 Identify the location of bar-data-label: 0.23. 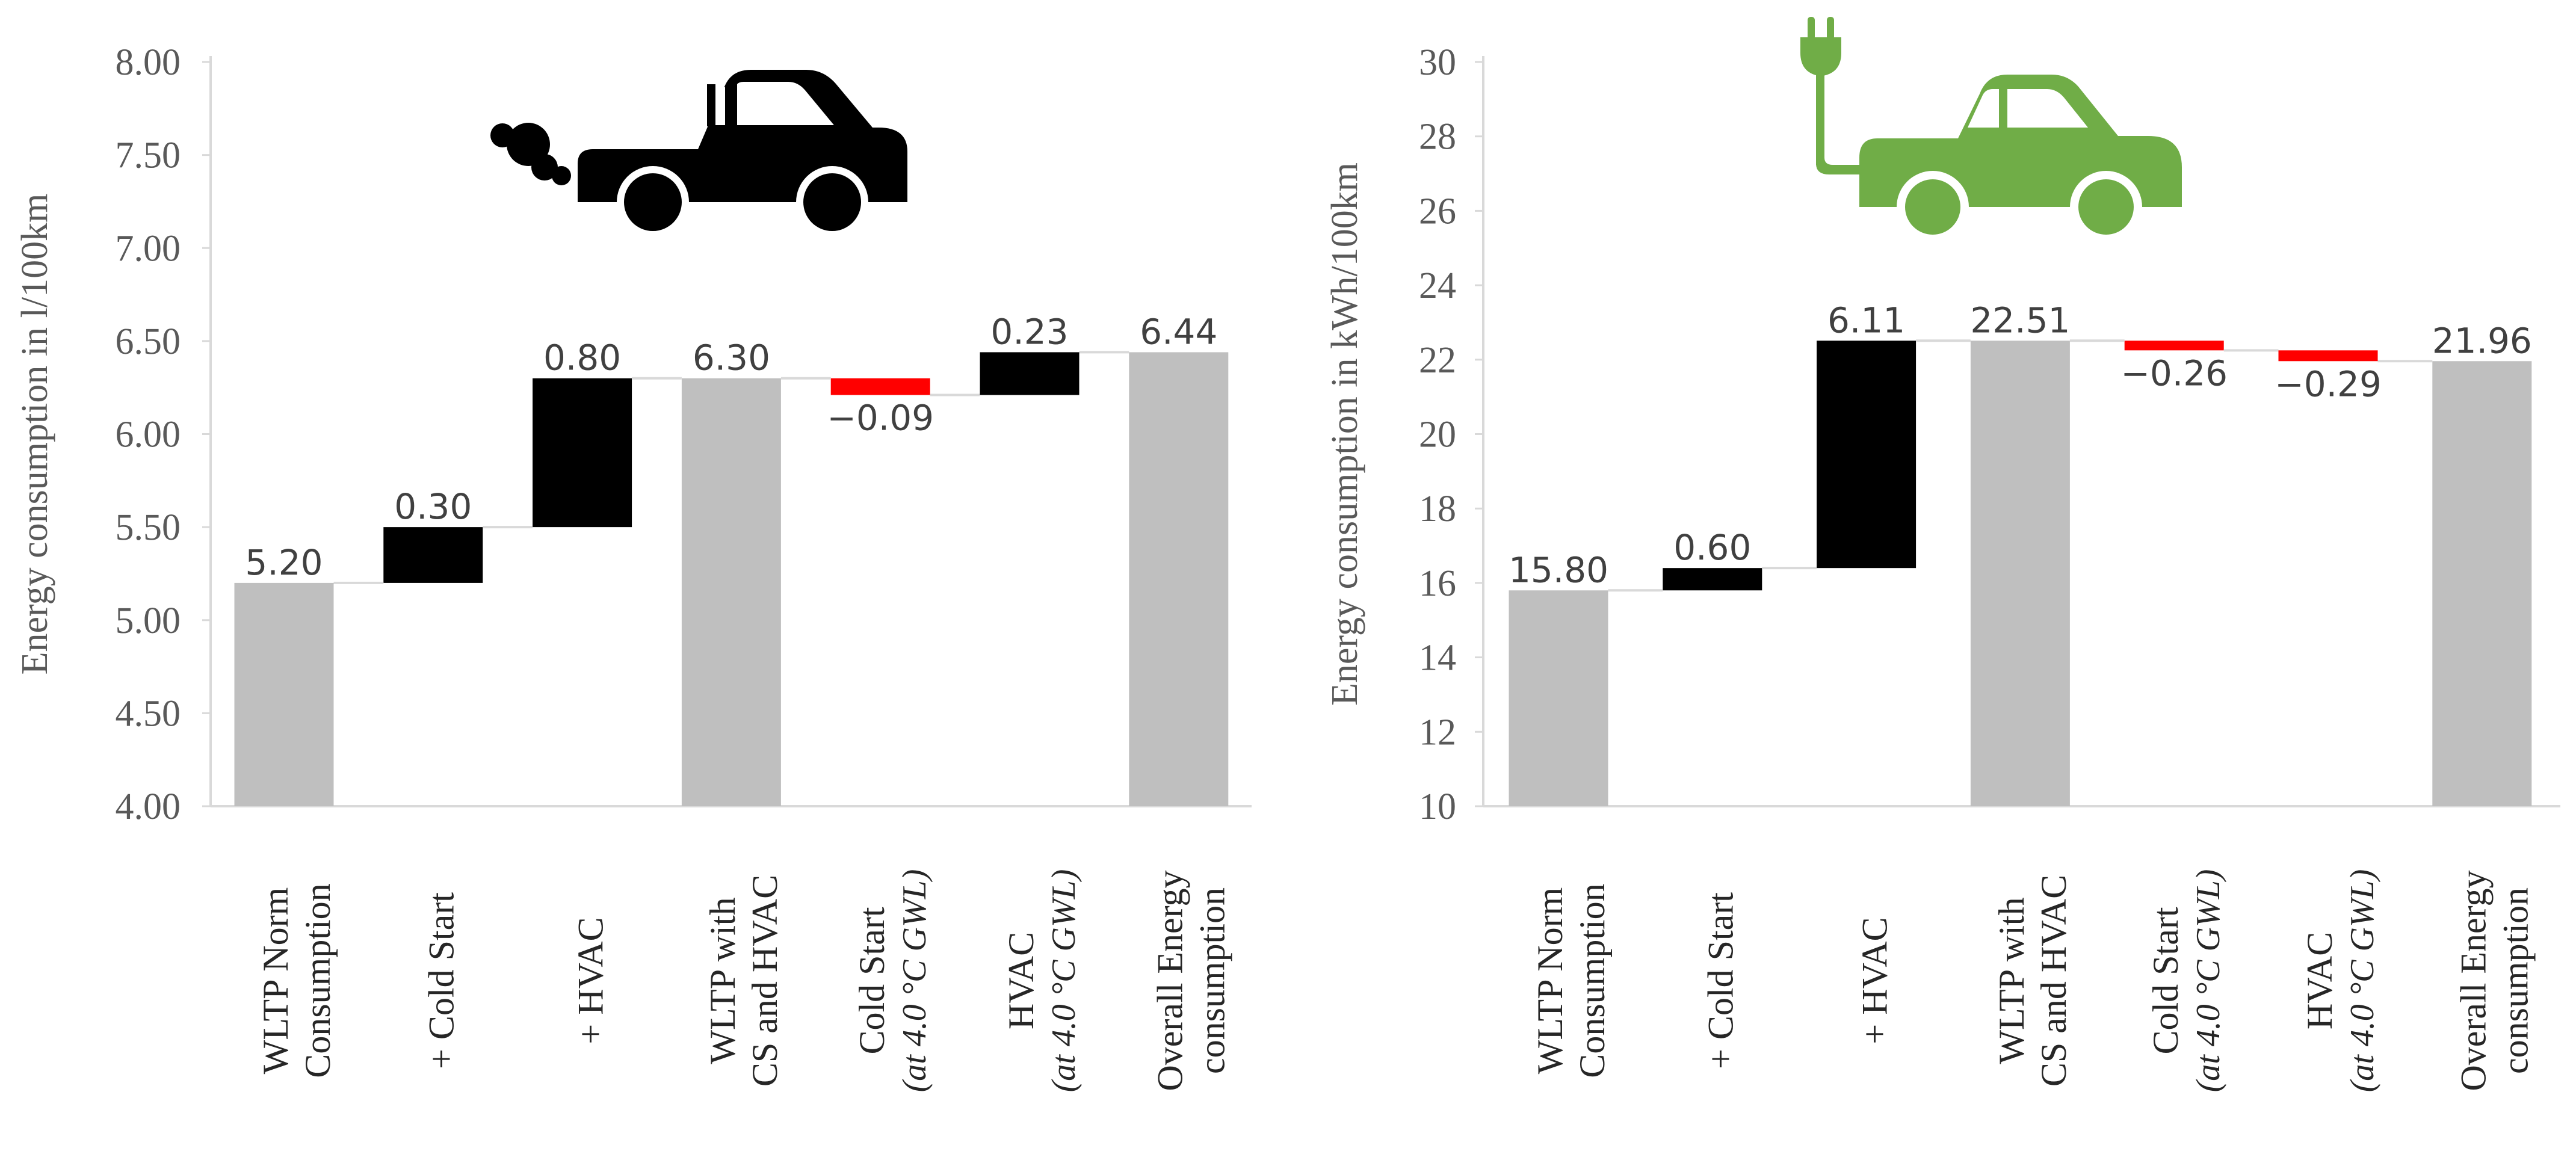
(1029, 331).